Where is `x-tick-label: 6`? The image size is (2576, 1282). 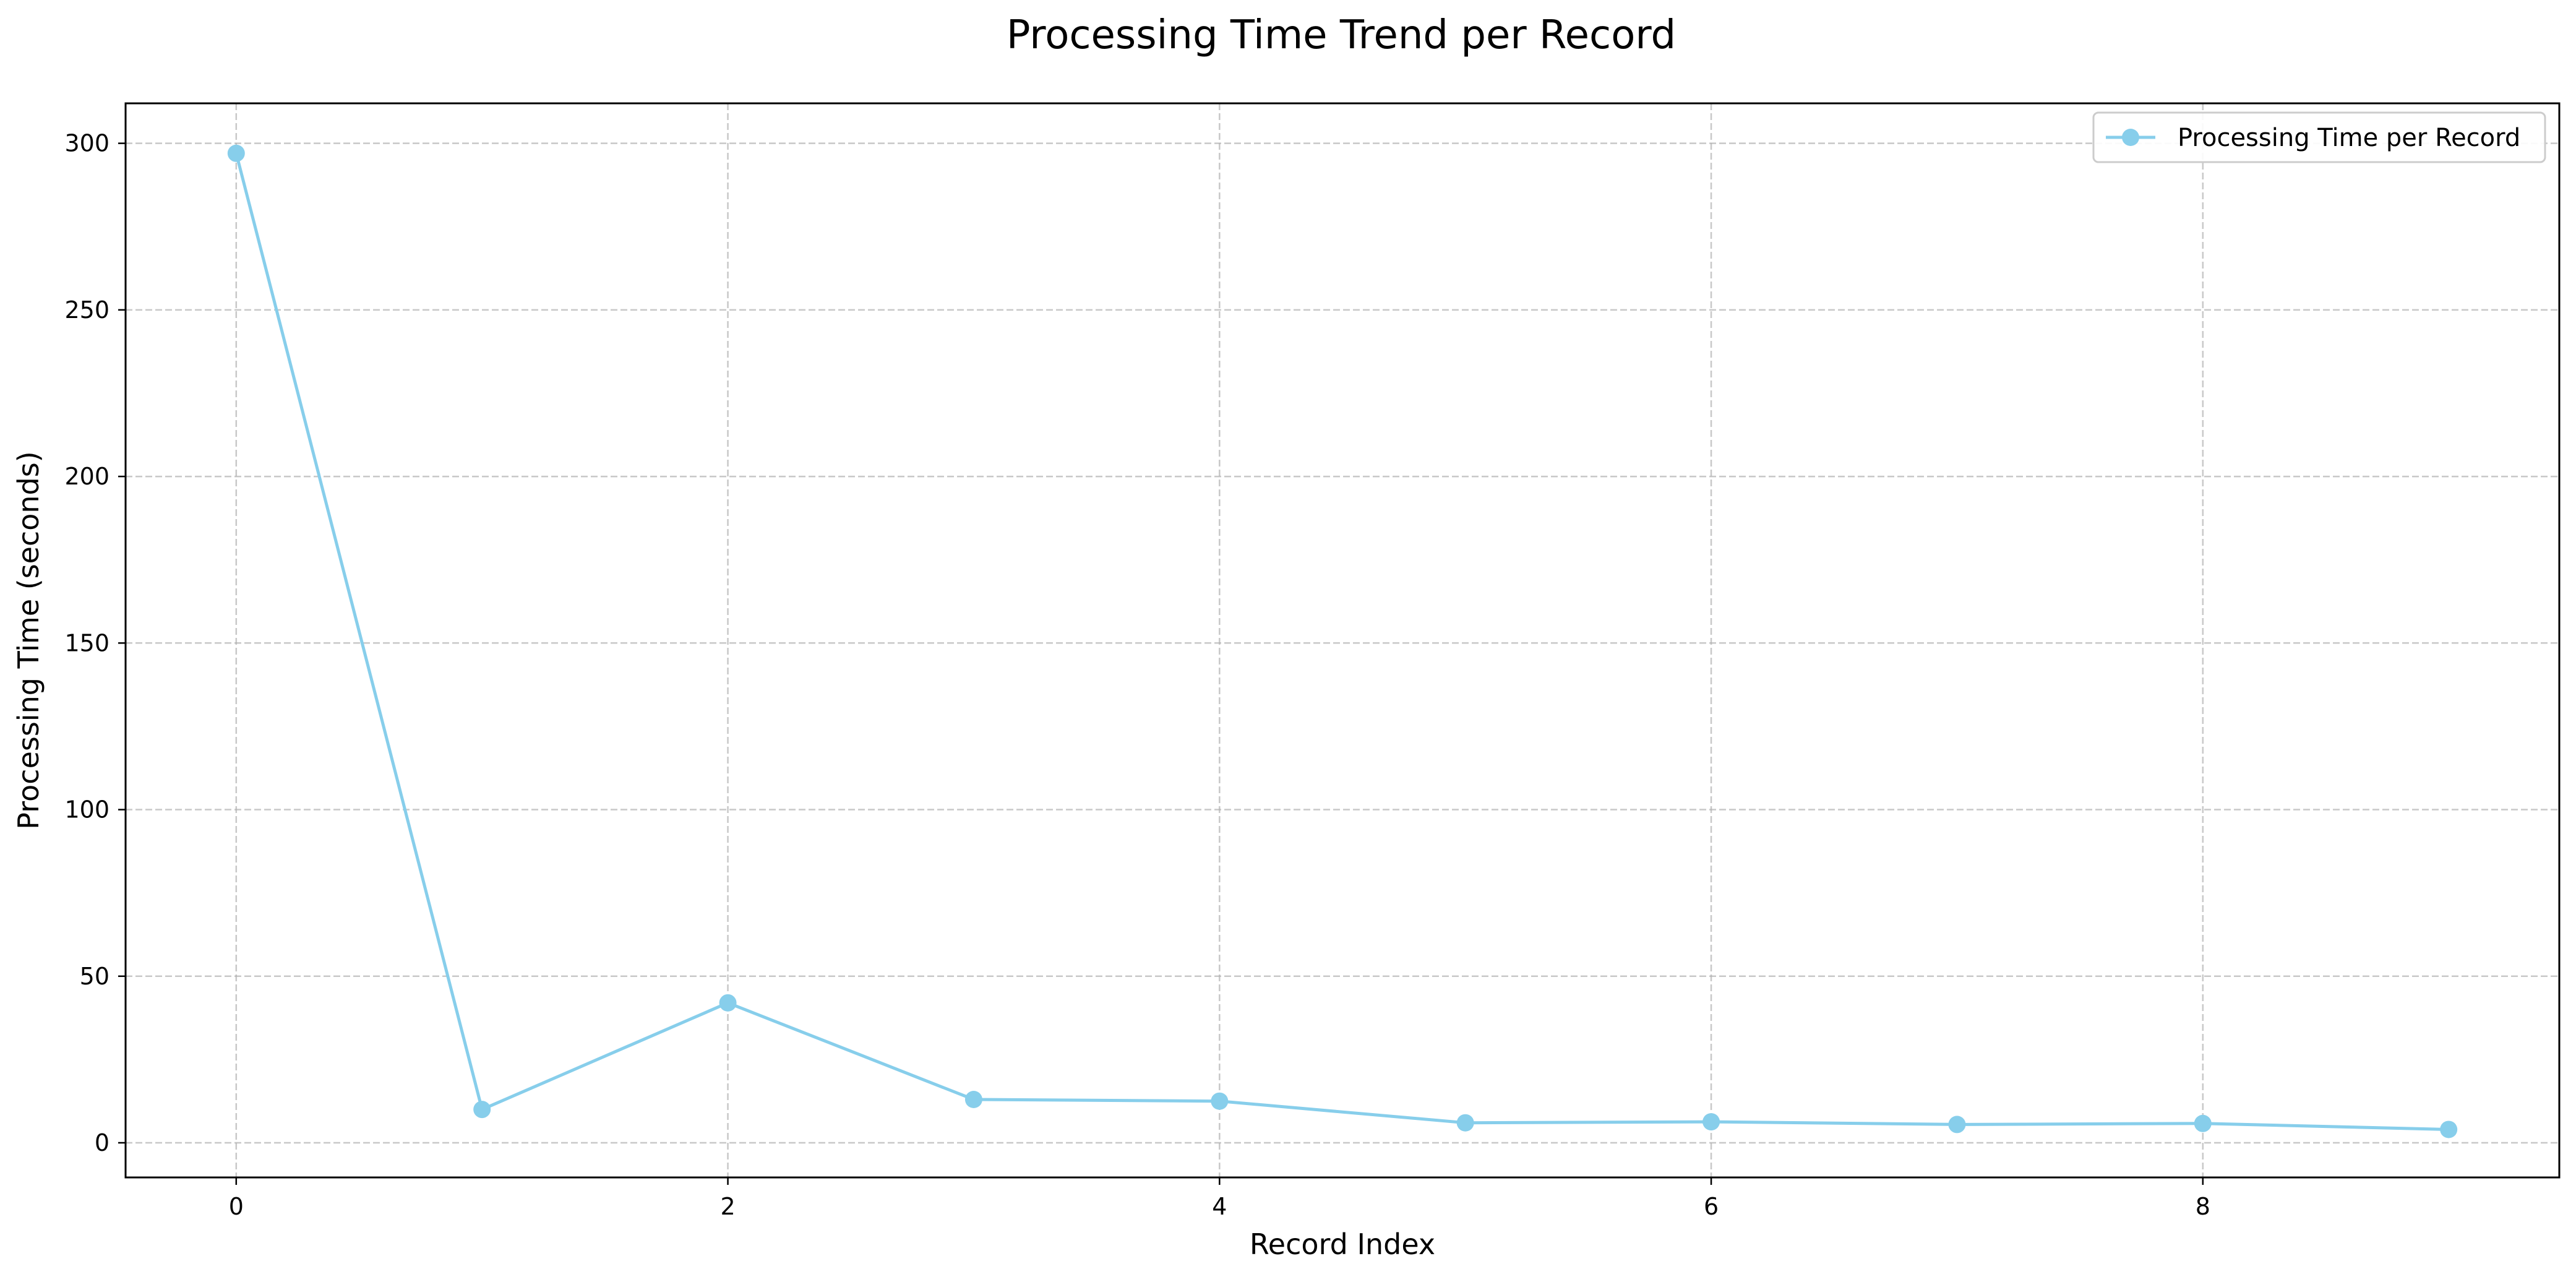 x-tick-label: 6 is located at coordinates (1711, 1207).